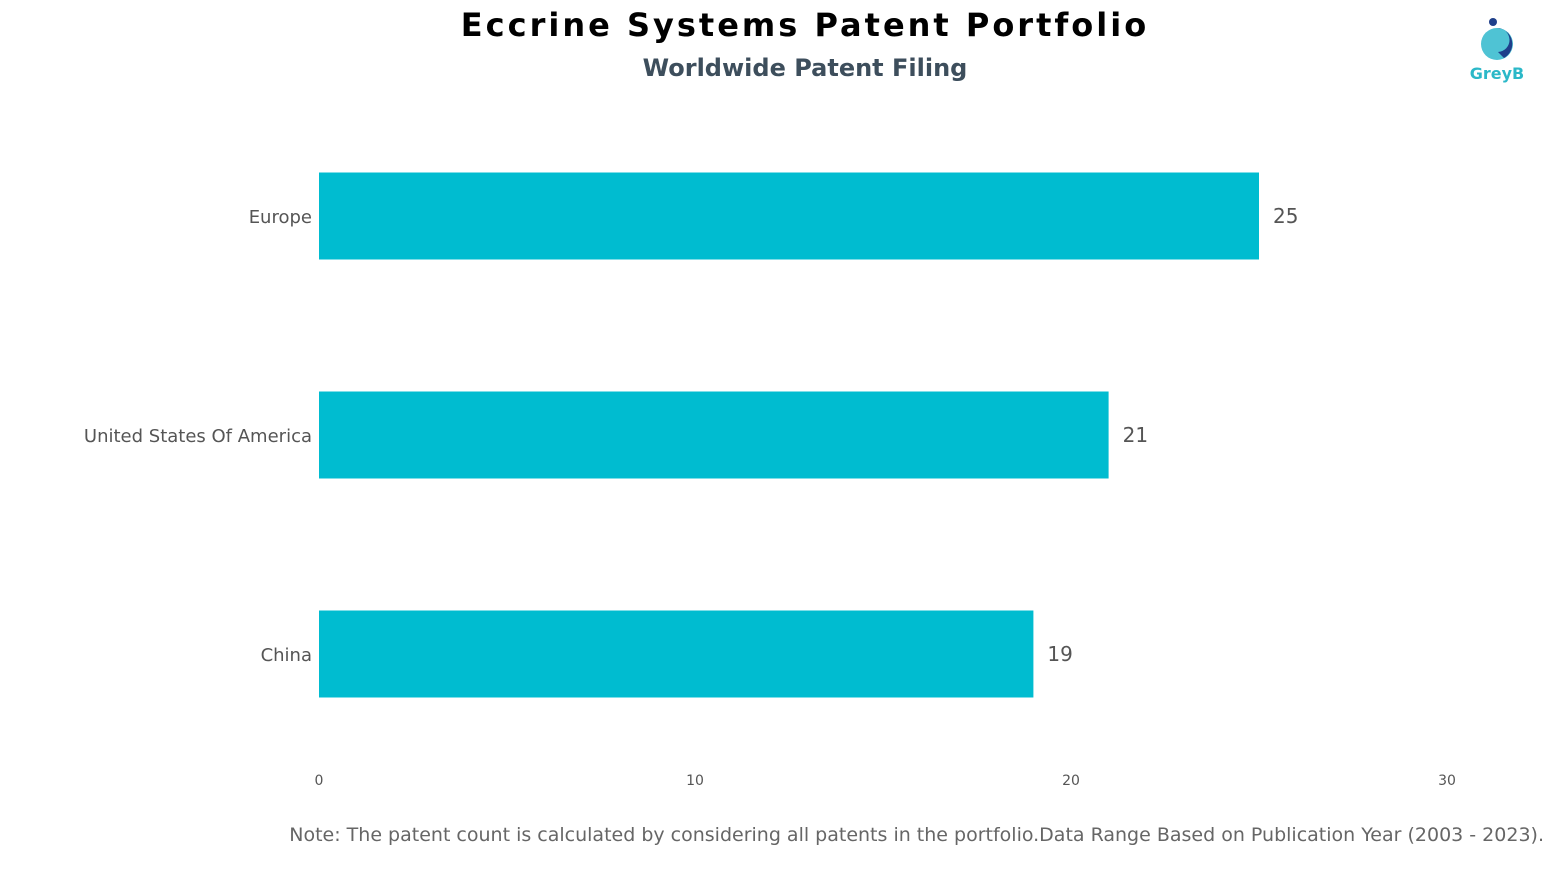 This screenshot has height=876, width=1562. What do you see at coordinates (1497, 73) in the screenshot?
I see `logo-text: GreyB` at bounding box center [1497, 73].